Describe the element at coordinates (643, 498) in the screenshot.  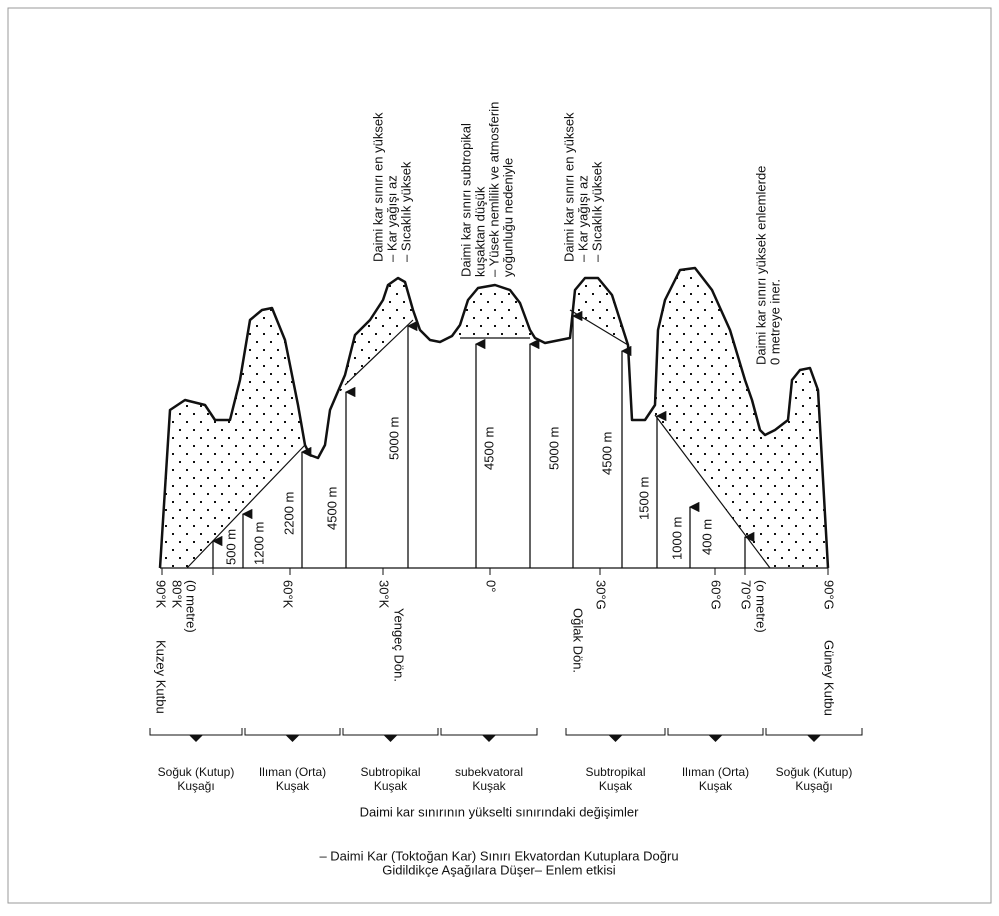
I see `height-label: 1500 m` at that location.